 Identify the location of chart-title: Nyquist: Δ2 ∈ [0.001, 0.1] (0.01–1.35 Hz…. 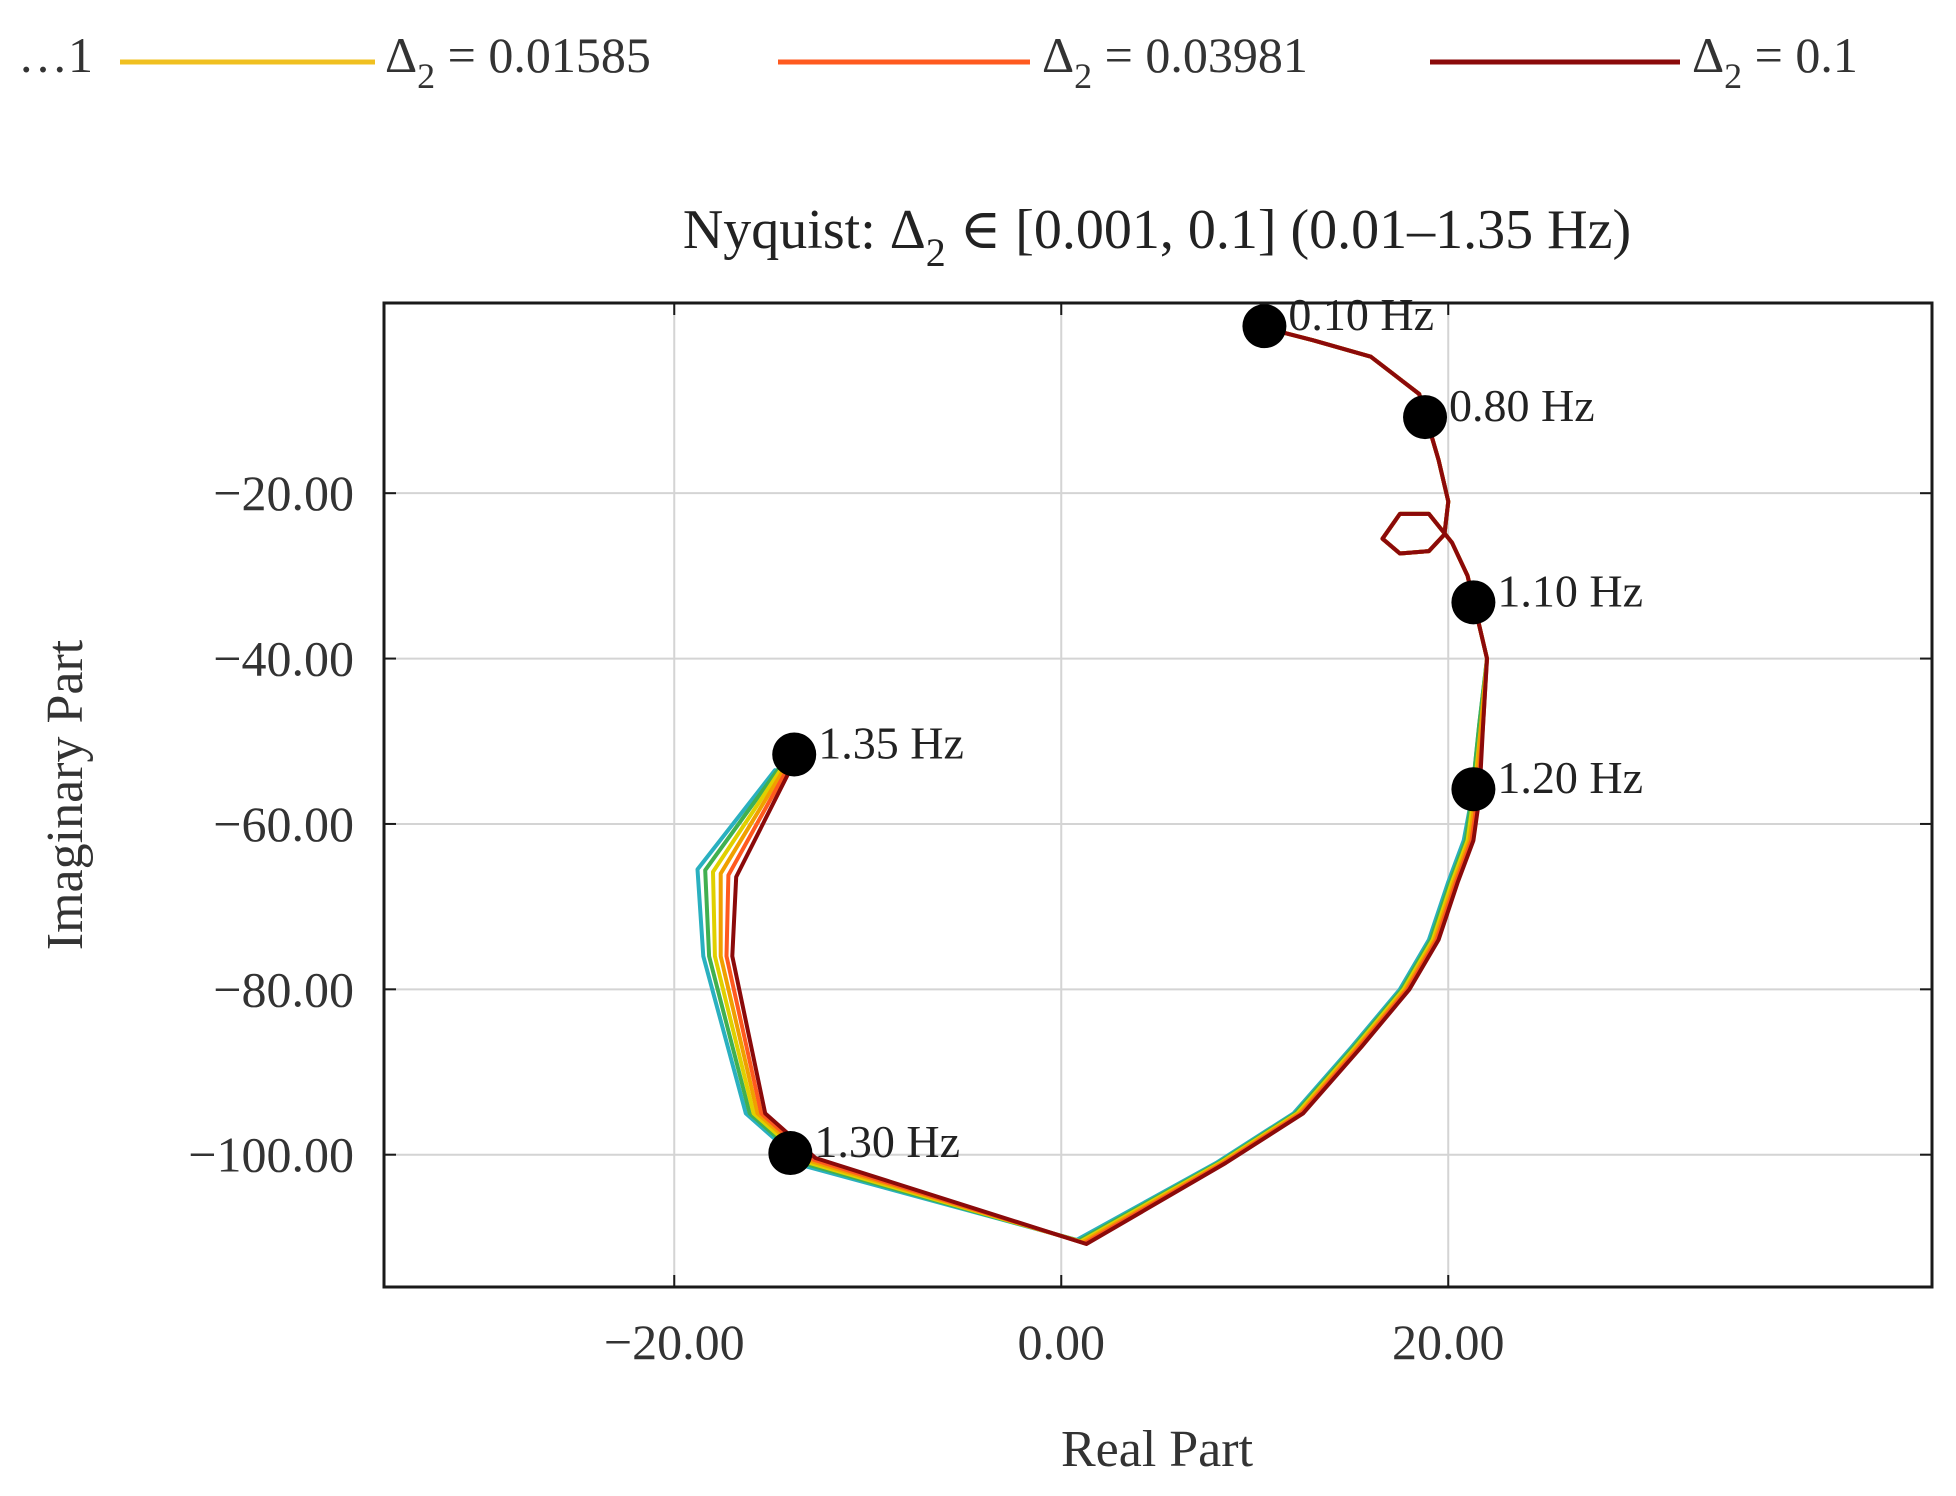
(1157, 237).